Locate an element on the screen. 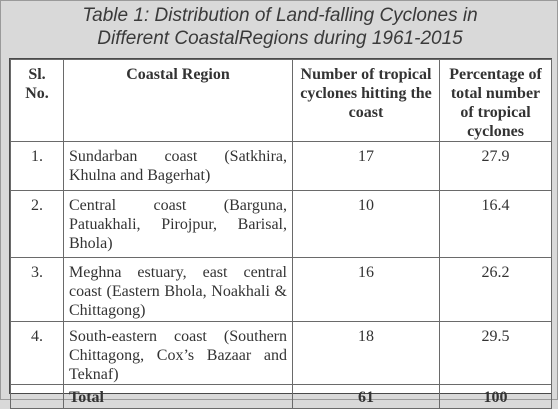 The image size is (558, 409). row-percentage: 29.5 is located at coordinates (495, 353).